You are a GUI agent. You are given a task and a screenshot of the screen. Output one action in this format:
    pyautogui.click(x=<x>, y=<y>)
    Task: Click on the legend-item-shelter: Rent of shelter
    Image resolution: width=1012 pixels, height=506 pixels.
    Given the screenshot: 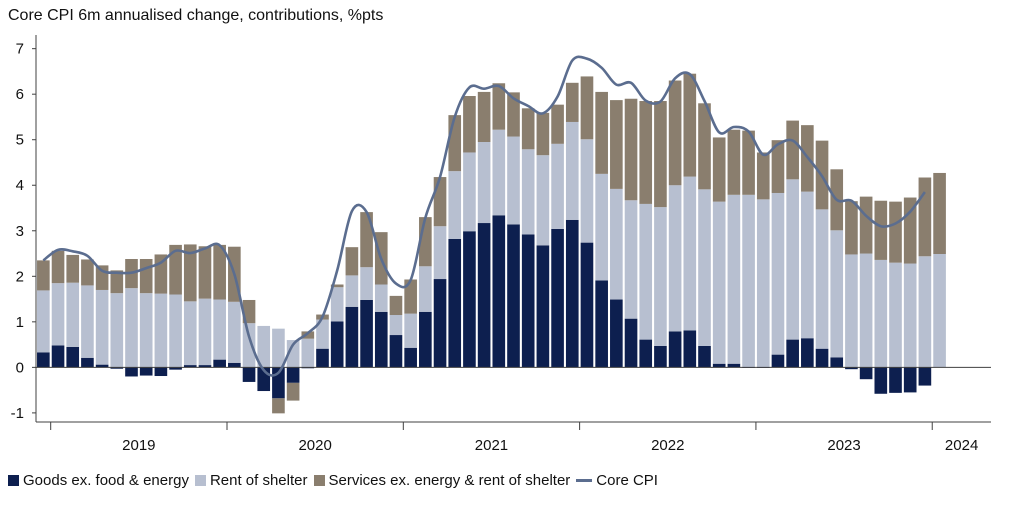 What is the action you would take?
    pyautogui.click(x=251, y=480)
    